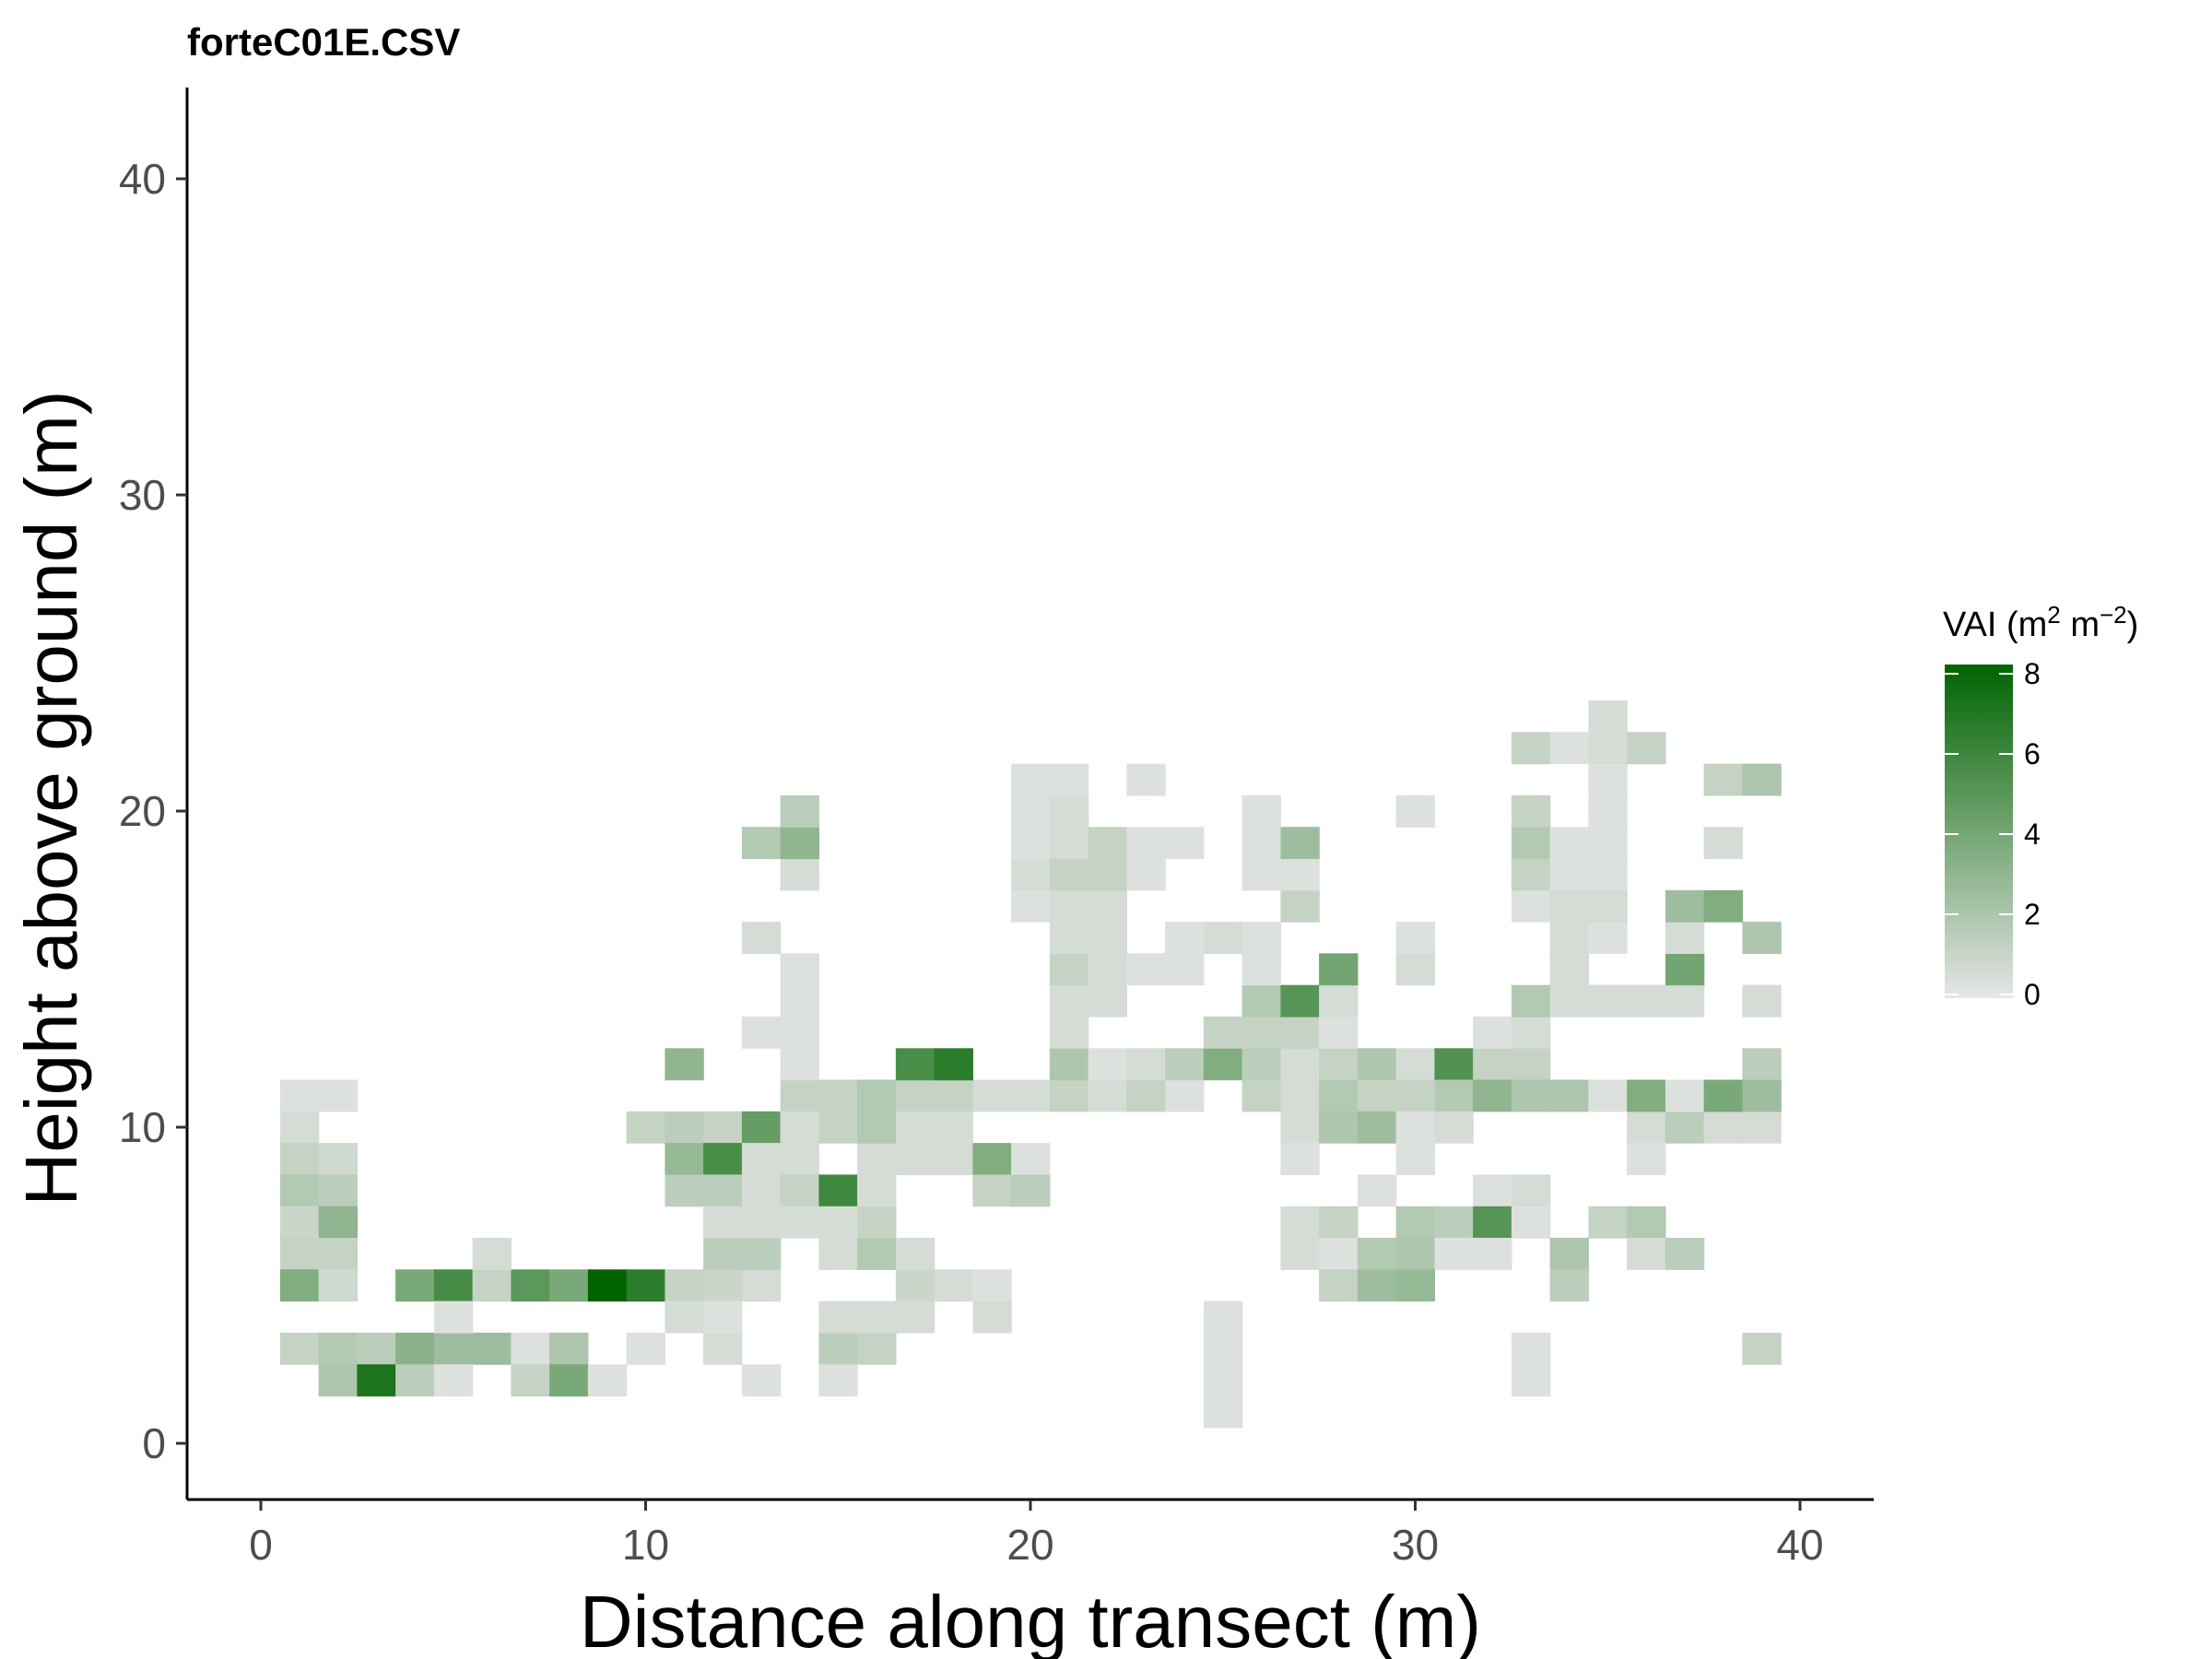  Describe the element at coordinates (2032, 994) in the screenshot. I see `legend-tick-label: 0` at that location.